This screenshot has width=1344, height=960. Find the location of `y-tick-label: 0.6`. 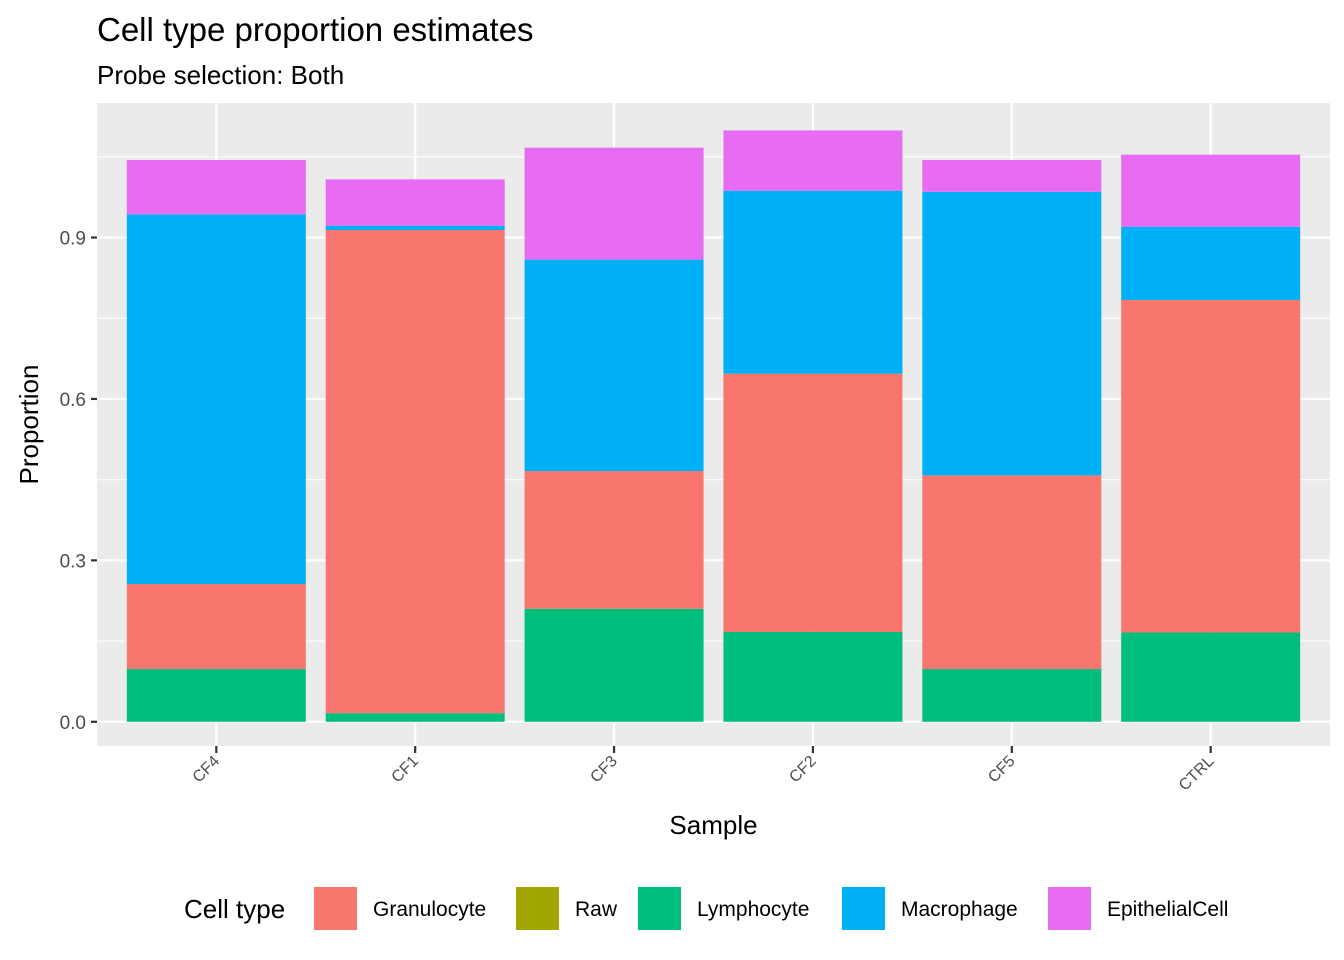

y-tick-label: 0.6 is located at coordinates (73, 400).